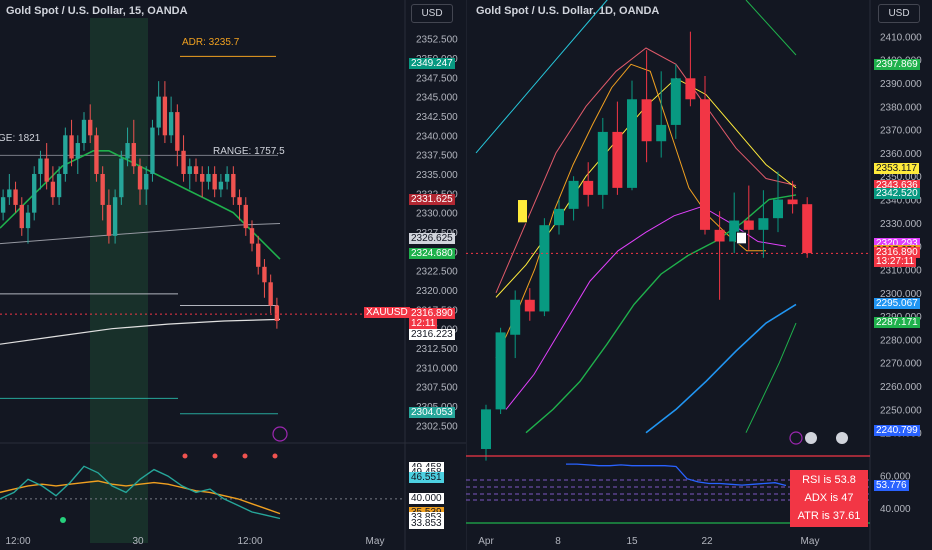 This screenshot has width=932, height=550. Describe the element at coordinates (426, 477) in the screenshot. I see `osc-badge: 46.551` at that location.